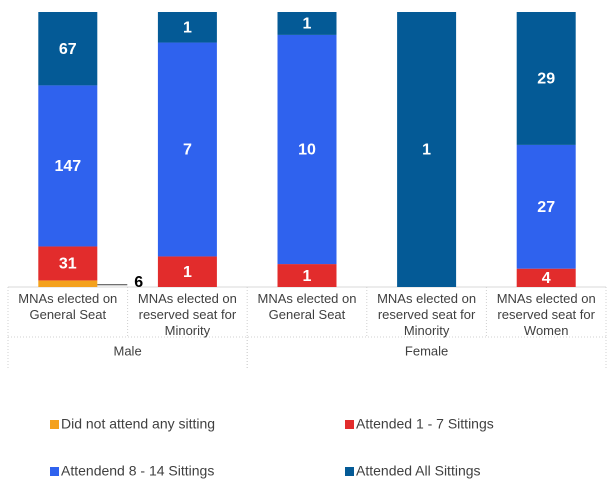  Describe the element at coordinates (138, 282) in the screenshot. I see `data-label: 6` at that location.